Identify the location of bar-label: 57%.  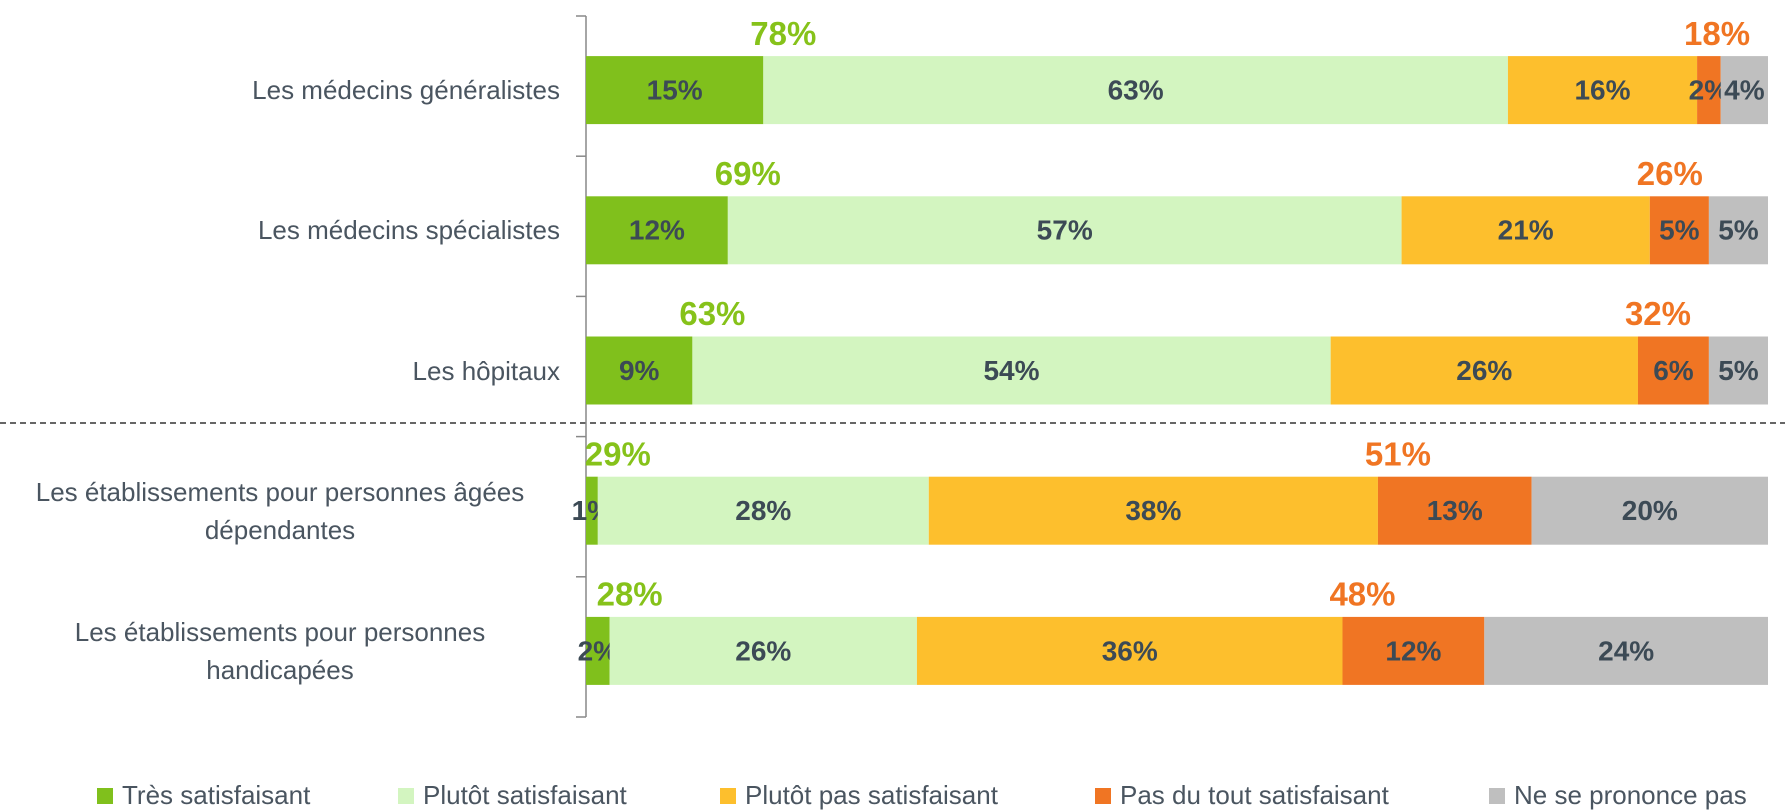
(1065, 230).